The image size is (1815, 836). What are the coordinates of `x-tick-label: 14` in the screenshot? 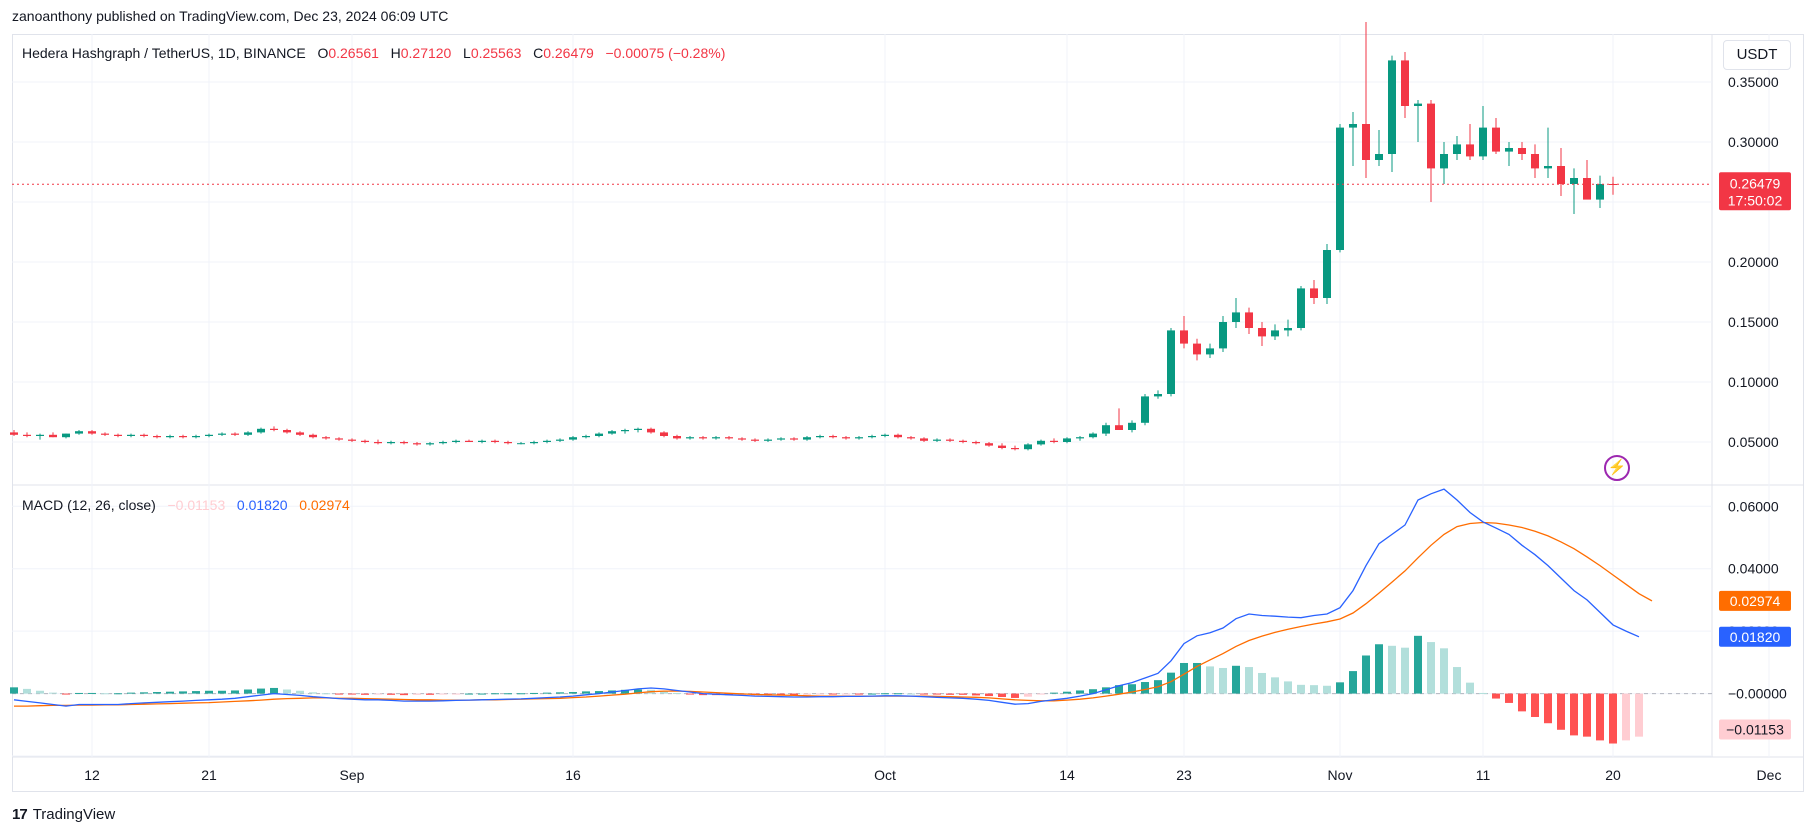 It's located at (1067, 775).